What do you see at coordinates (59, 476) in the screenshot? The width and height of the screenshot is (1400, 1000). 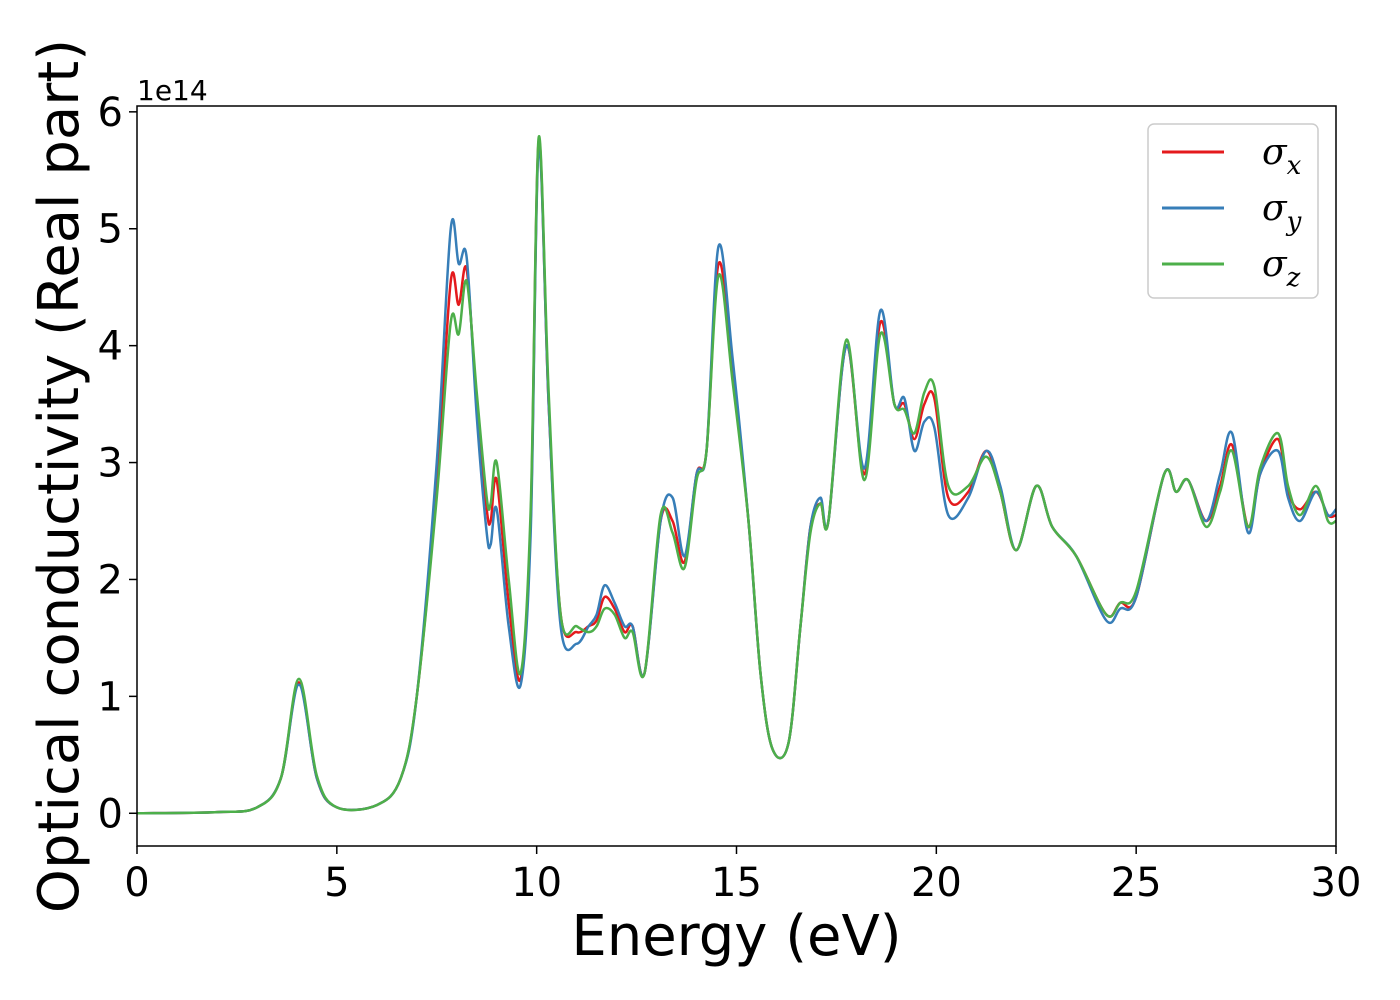 I see `y-axis-title: Optical conductivity (Real part)` at bounding box center [59, 476].